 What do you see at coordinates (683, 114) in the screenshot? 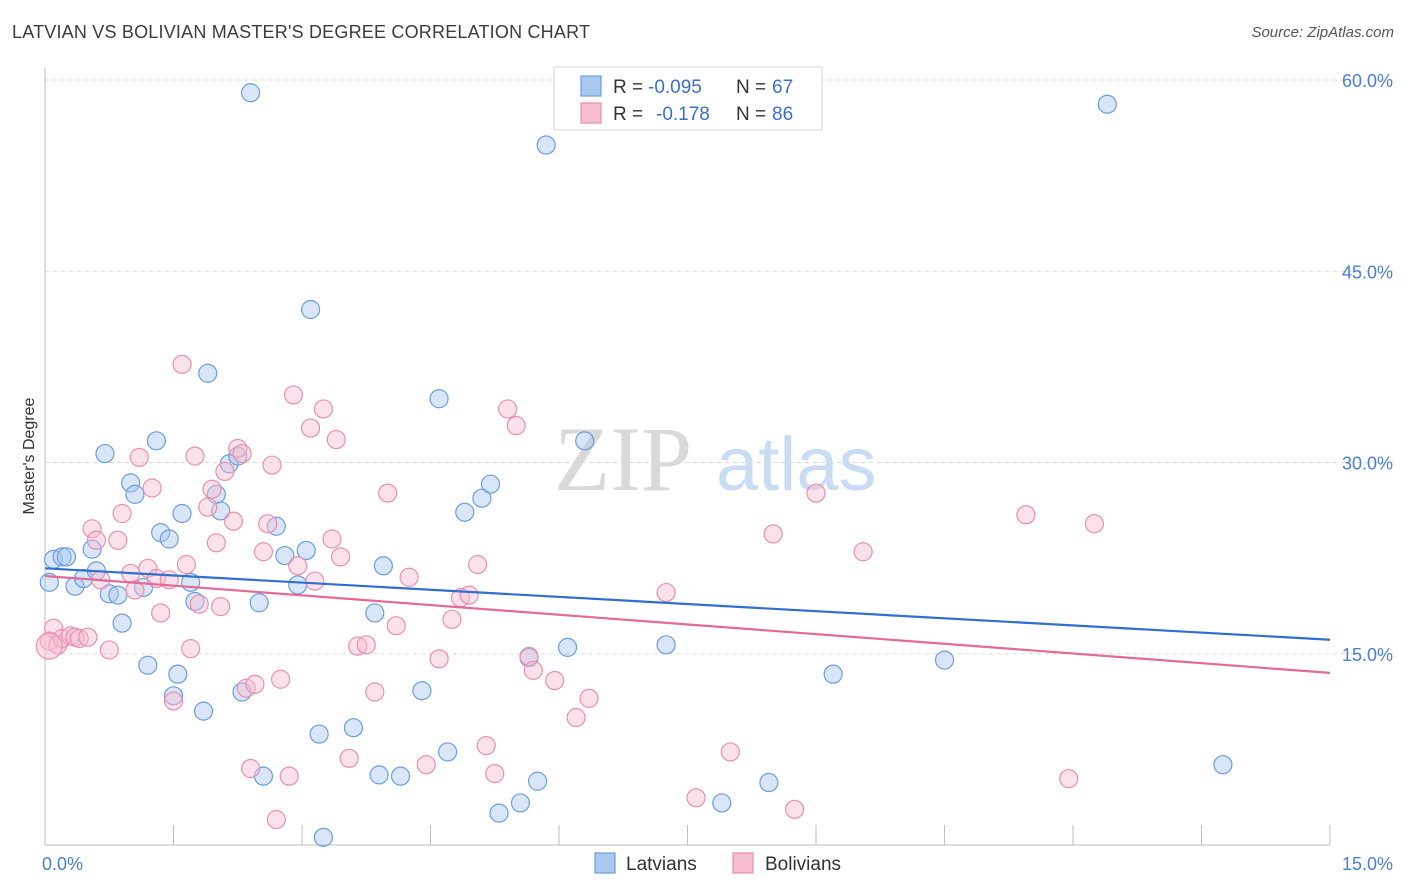
I see `legend-bolivians-r-value: -0.178` at bounding box center [683, 114].